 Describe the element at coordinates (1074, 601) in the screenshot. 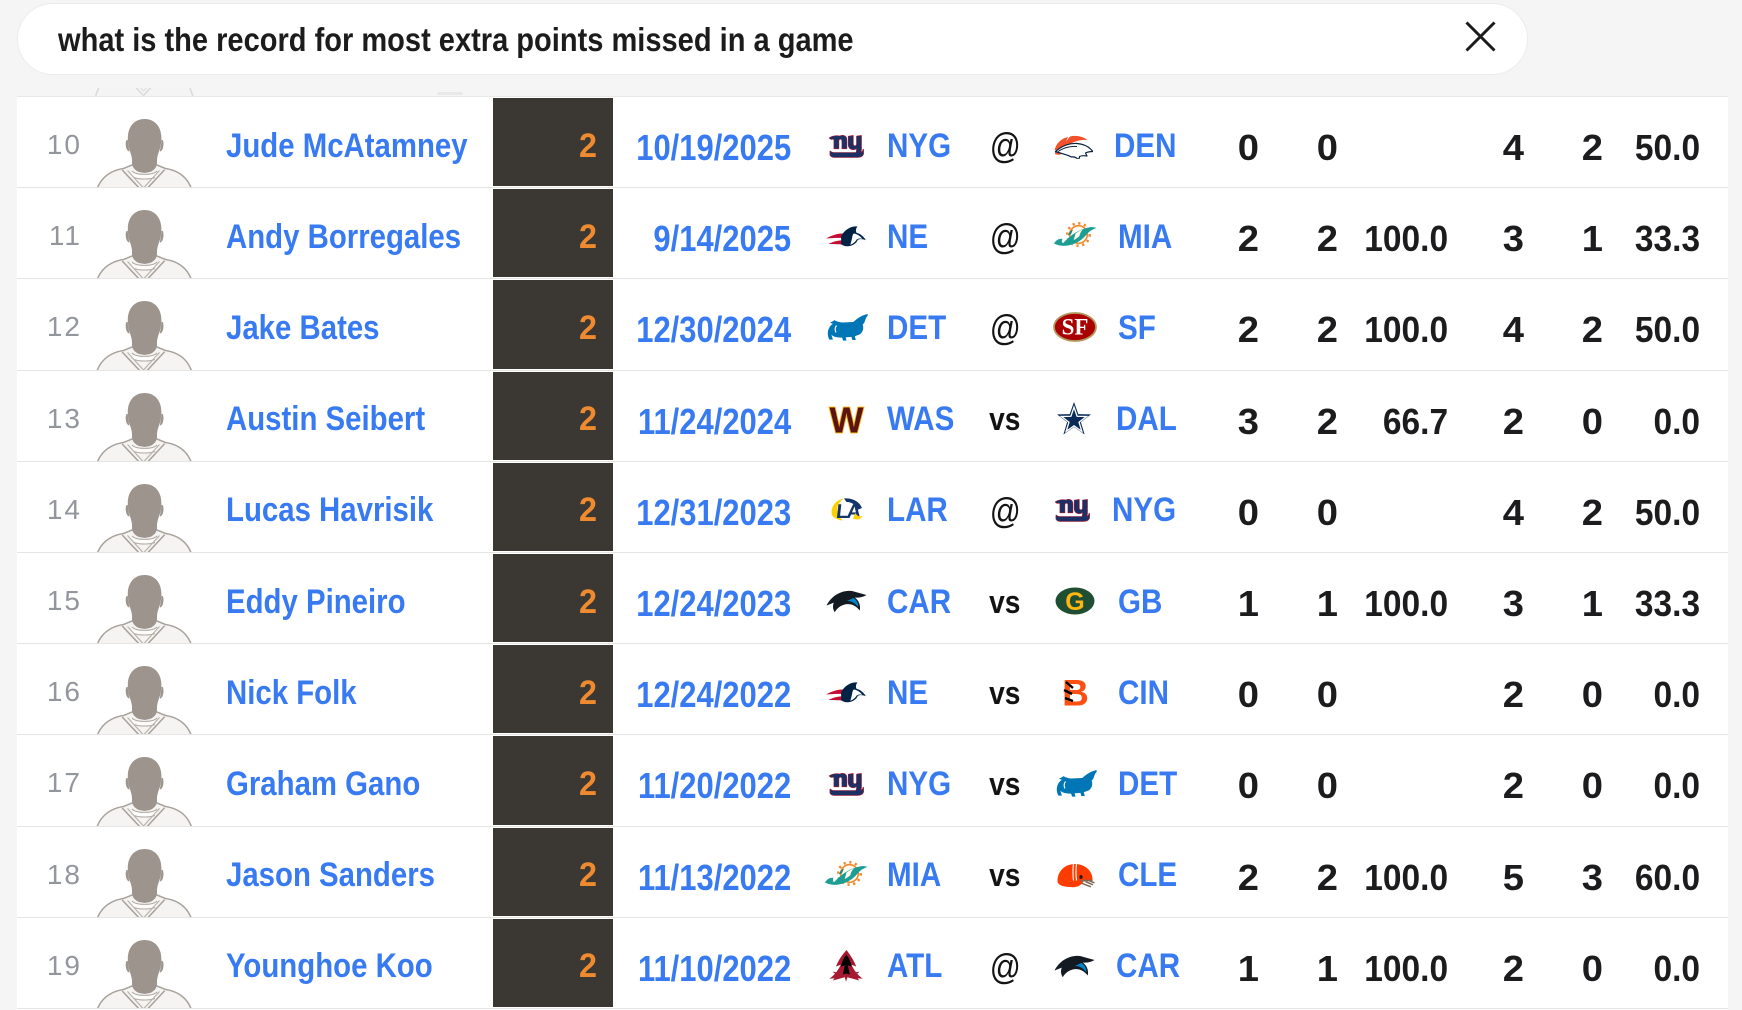

I see `svg-text: G` at that location.